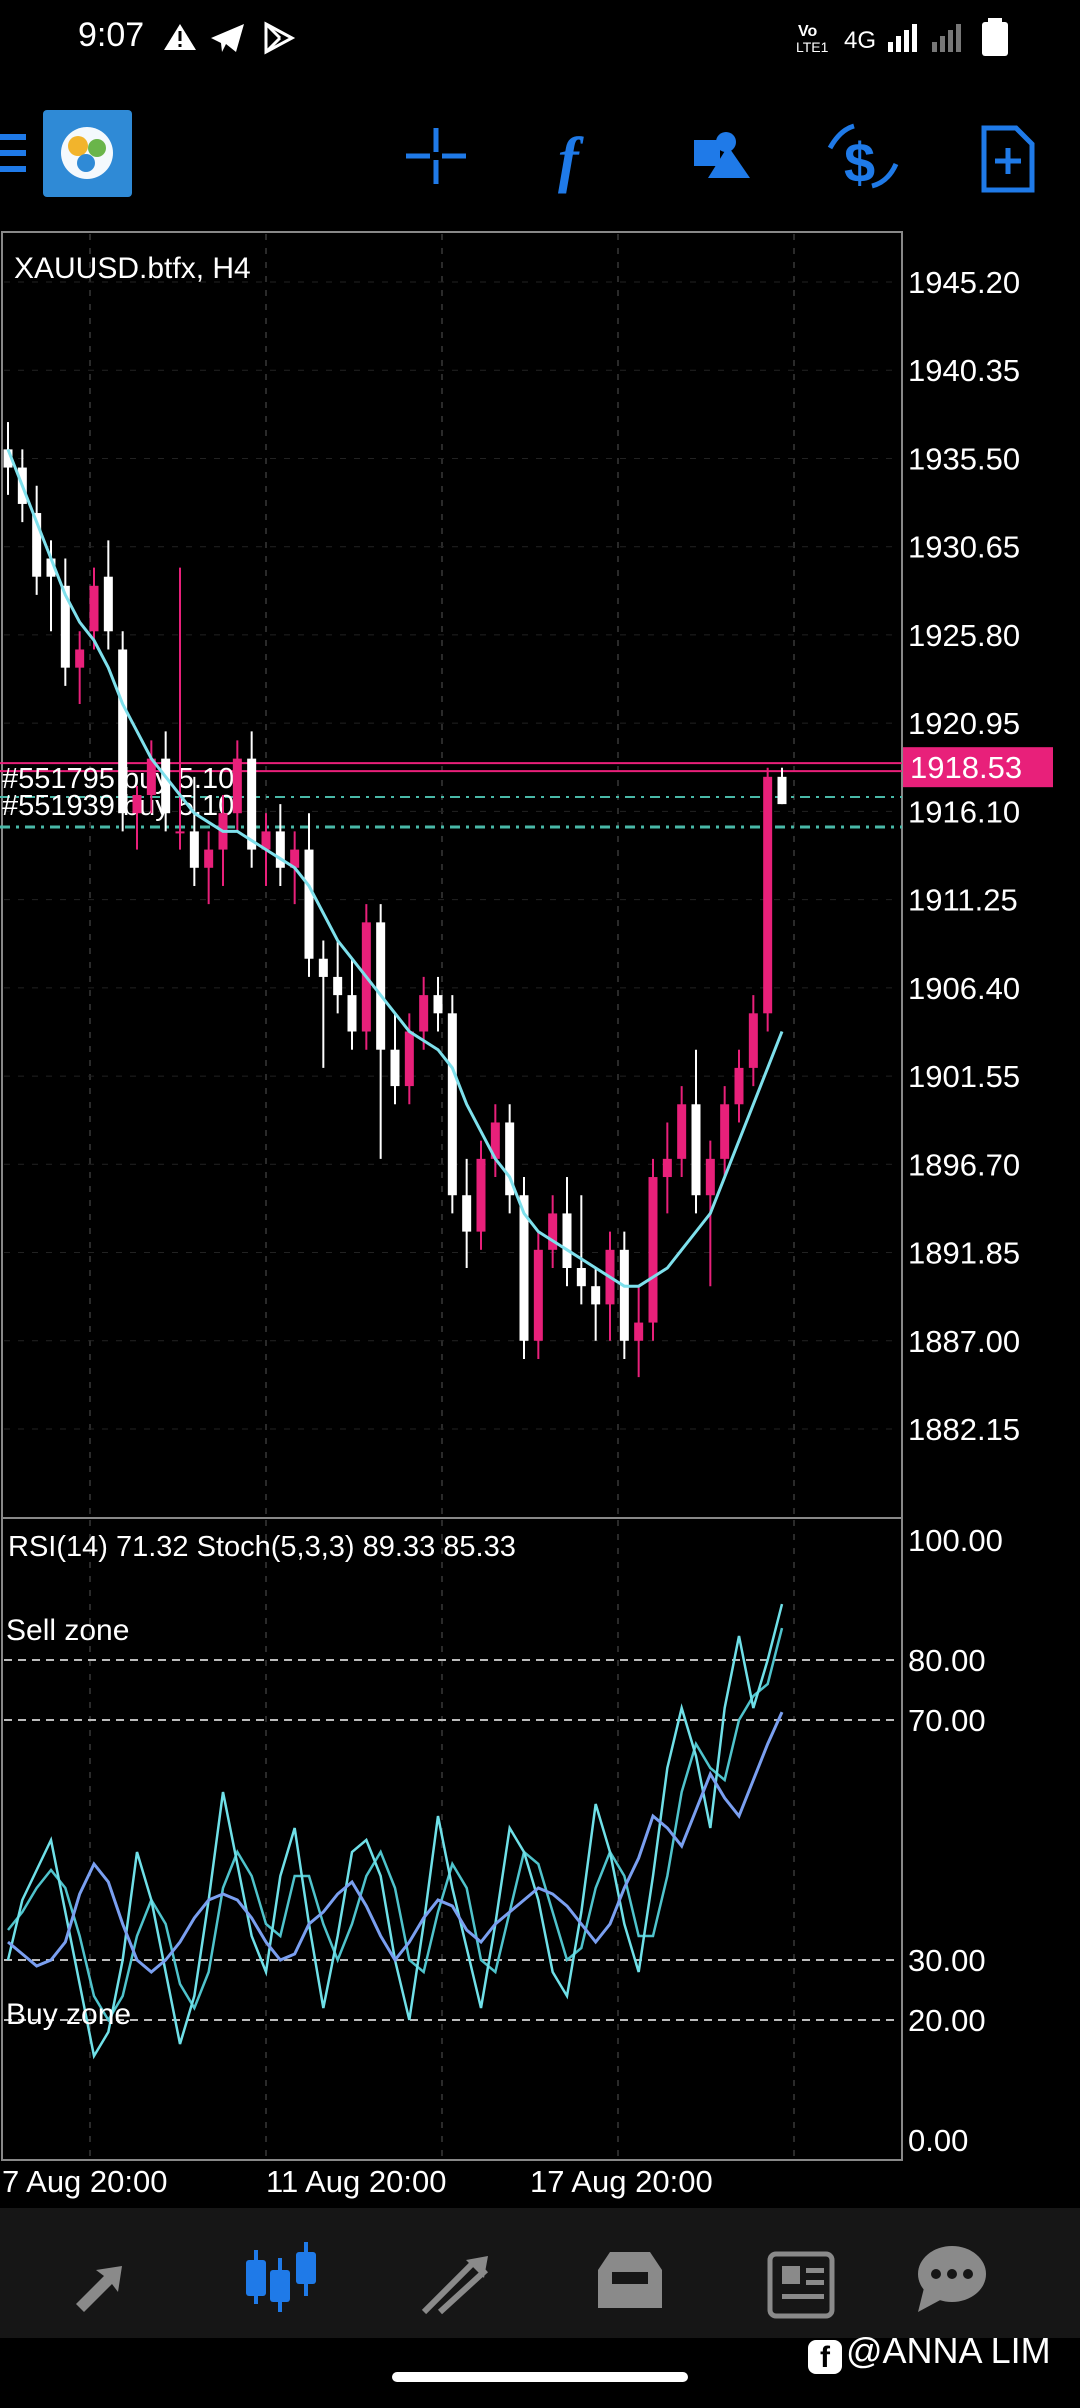  I want to click on price-tick-label: 1911.25, so click(963, 900).